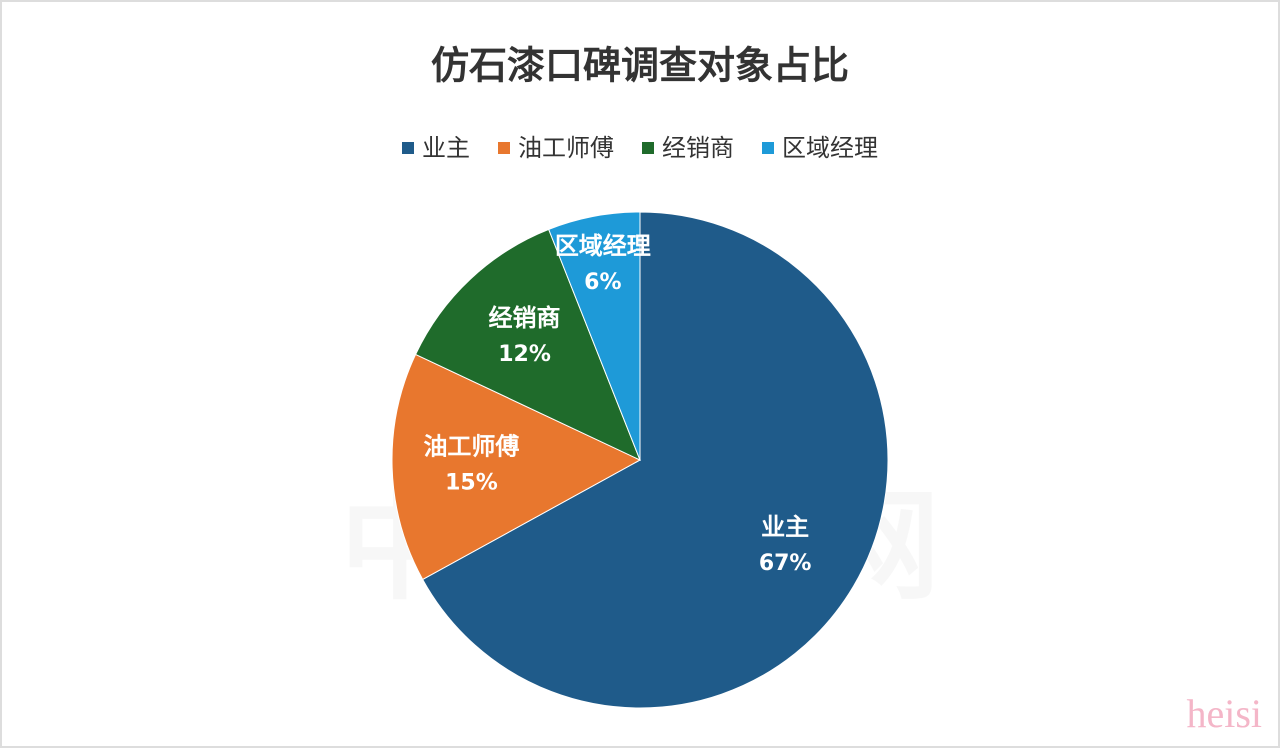 The image size is (1280, 752). What do you see at coordinates (785, 527) in the screenshot?
I see `slice-name: 业主` at bounding box center [785, 527].